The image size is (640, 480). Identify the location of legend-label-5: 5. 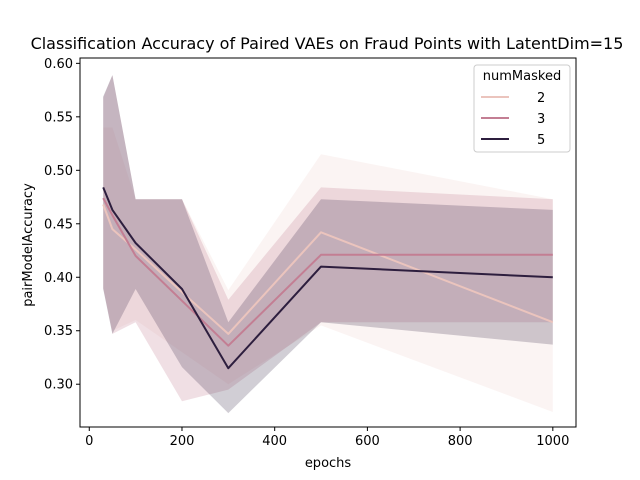
(541, 140).